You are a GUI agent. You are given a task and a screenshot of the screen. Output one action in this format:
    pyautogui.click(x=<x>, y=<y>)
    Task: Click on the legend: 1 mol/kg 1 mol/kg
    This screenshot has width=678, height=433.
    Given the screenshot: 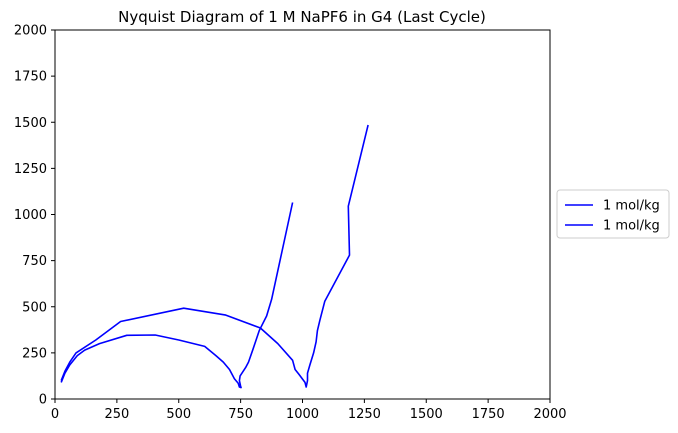 What is the action you would take?
    pyautogui.click(x=613, y=214)
    